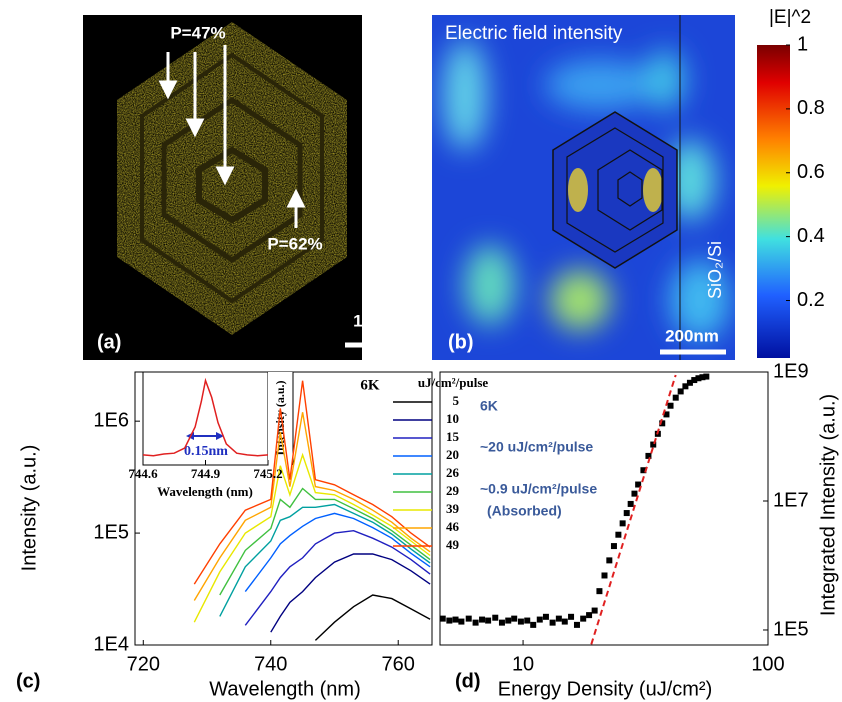 The width and height of the screenshot is (842, 702). Describe the element at coordinates (811, 236) in the screenshot. I see `colorbar-tick-label: 0.4` at that location.